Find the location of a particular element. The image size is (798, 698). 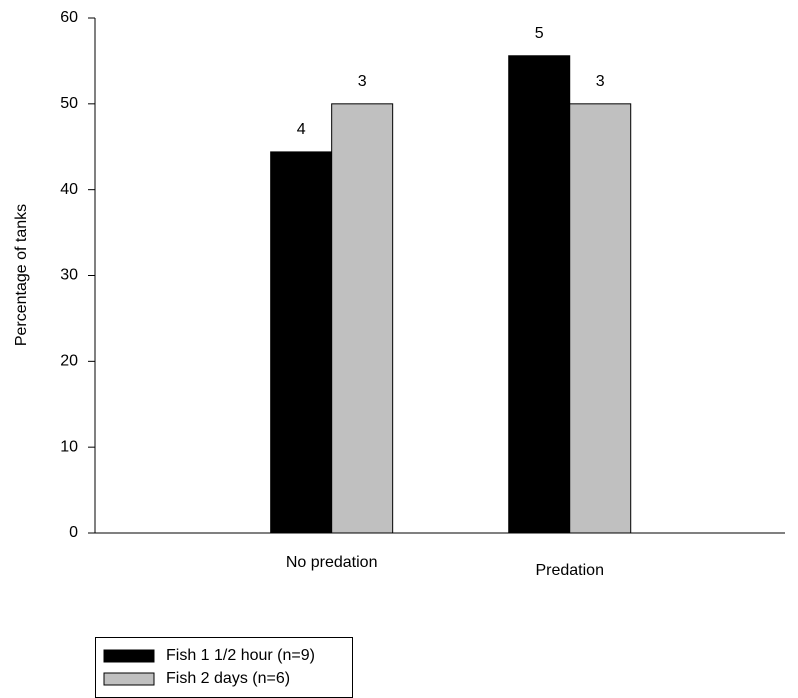

y-axis-label: Percentage of tanks is located at coordinates (21, 275).